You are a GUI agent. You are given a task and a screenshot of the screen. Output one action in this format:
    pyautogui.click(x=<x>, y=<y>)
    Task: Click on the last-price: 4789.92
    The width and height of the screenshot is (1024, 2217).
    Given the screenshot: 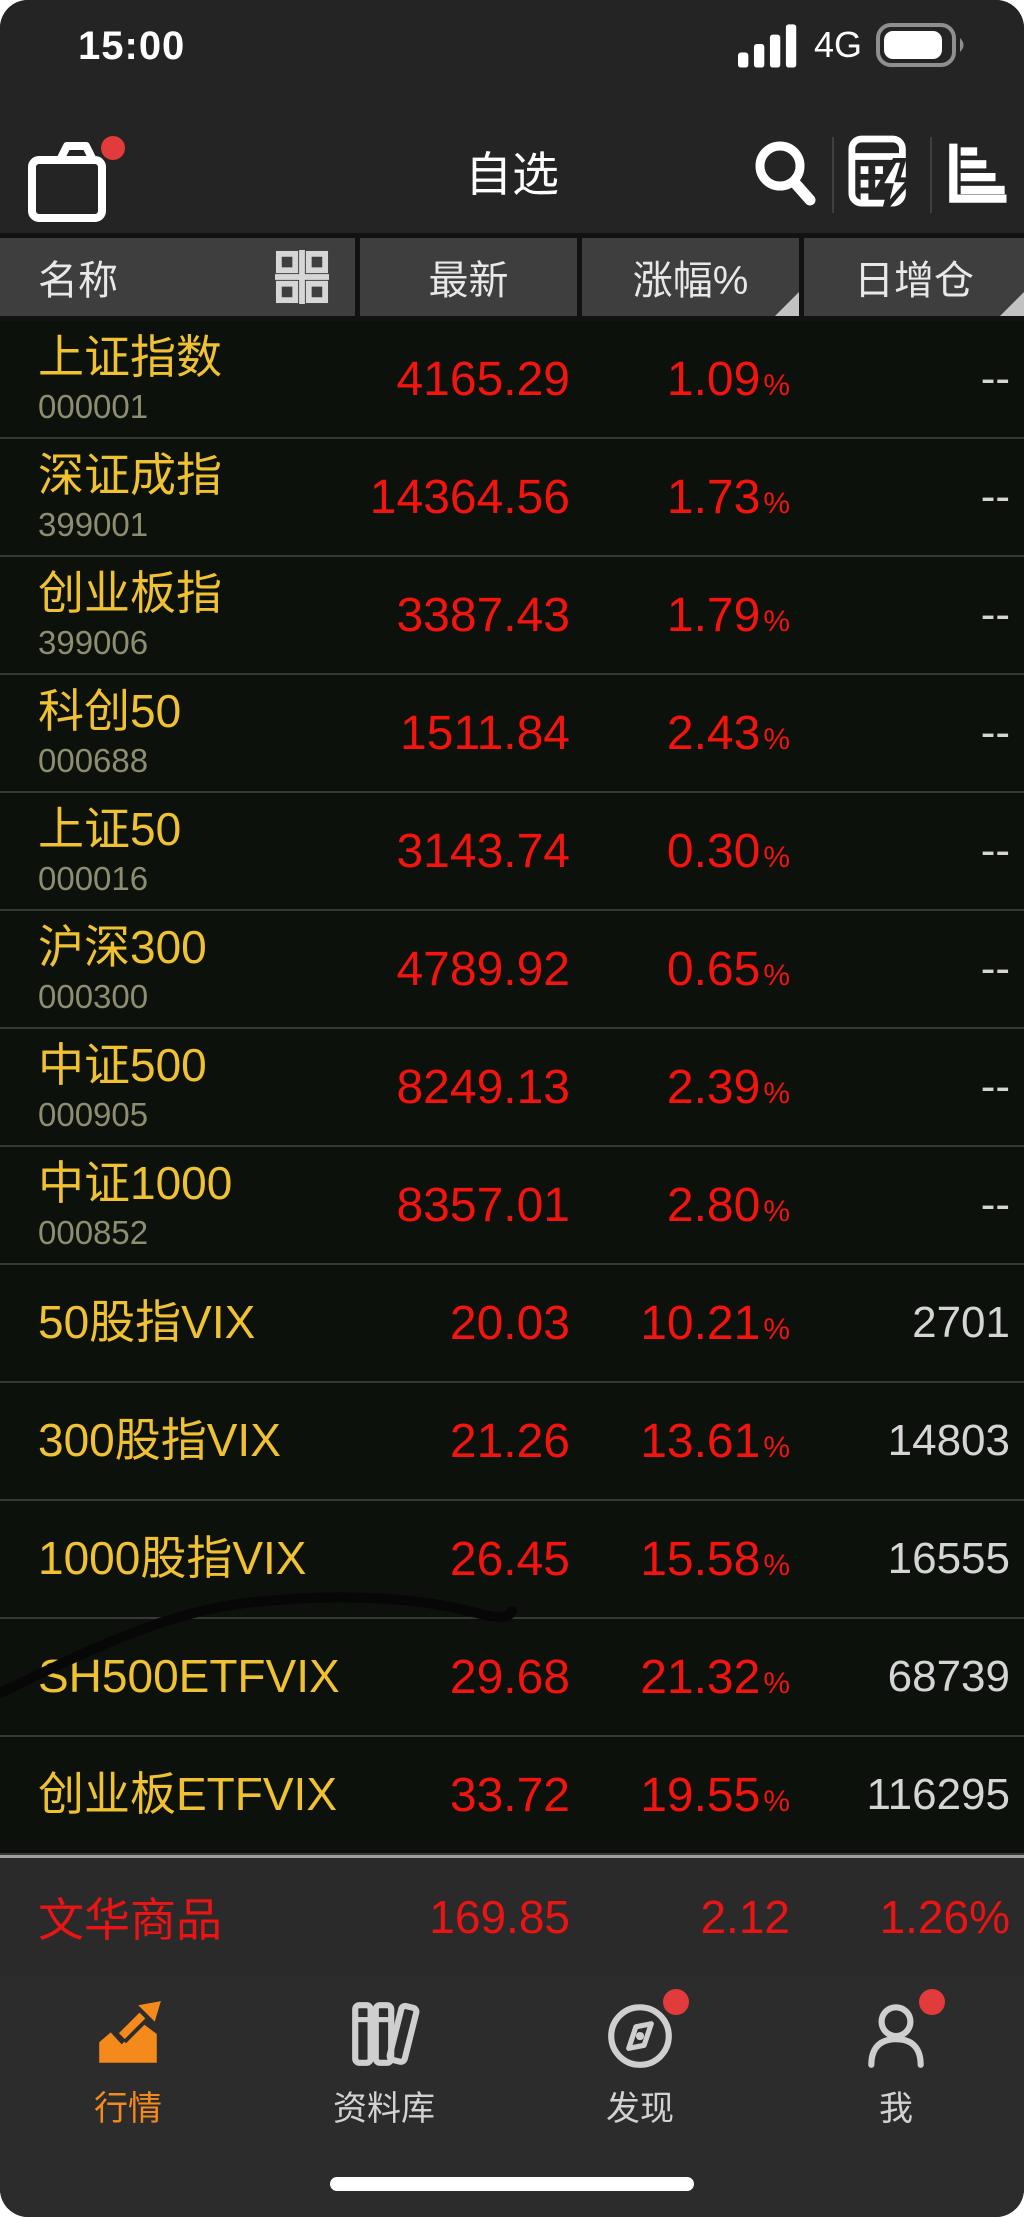 What is the action you would take?
    pyautogui.click(x=483, y=969)
    